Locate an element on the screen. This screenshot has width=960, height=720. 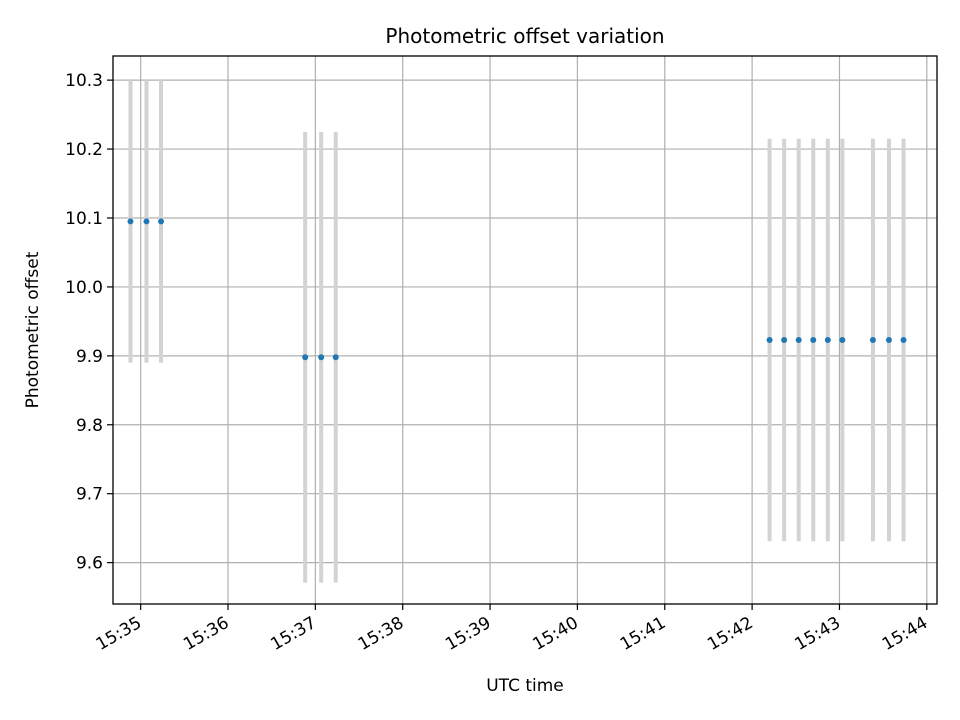
y-tick-label: 9.9 is located at coordinates (89, 357).